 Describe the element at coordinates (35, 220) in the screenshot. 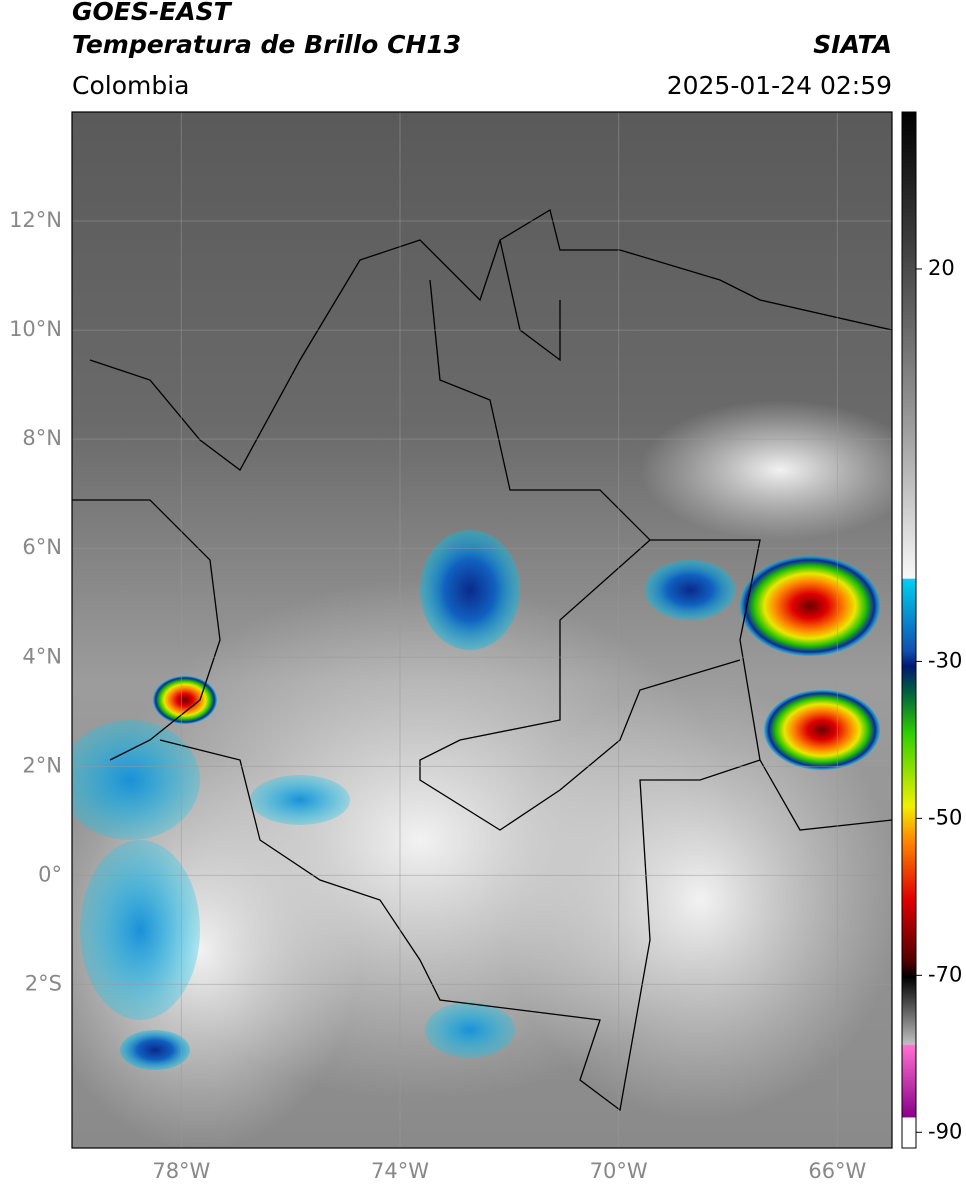

I see `y-tick-label: 12°N` at that location.